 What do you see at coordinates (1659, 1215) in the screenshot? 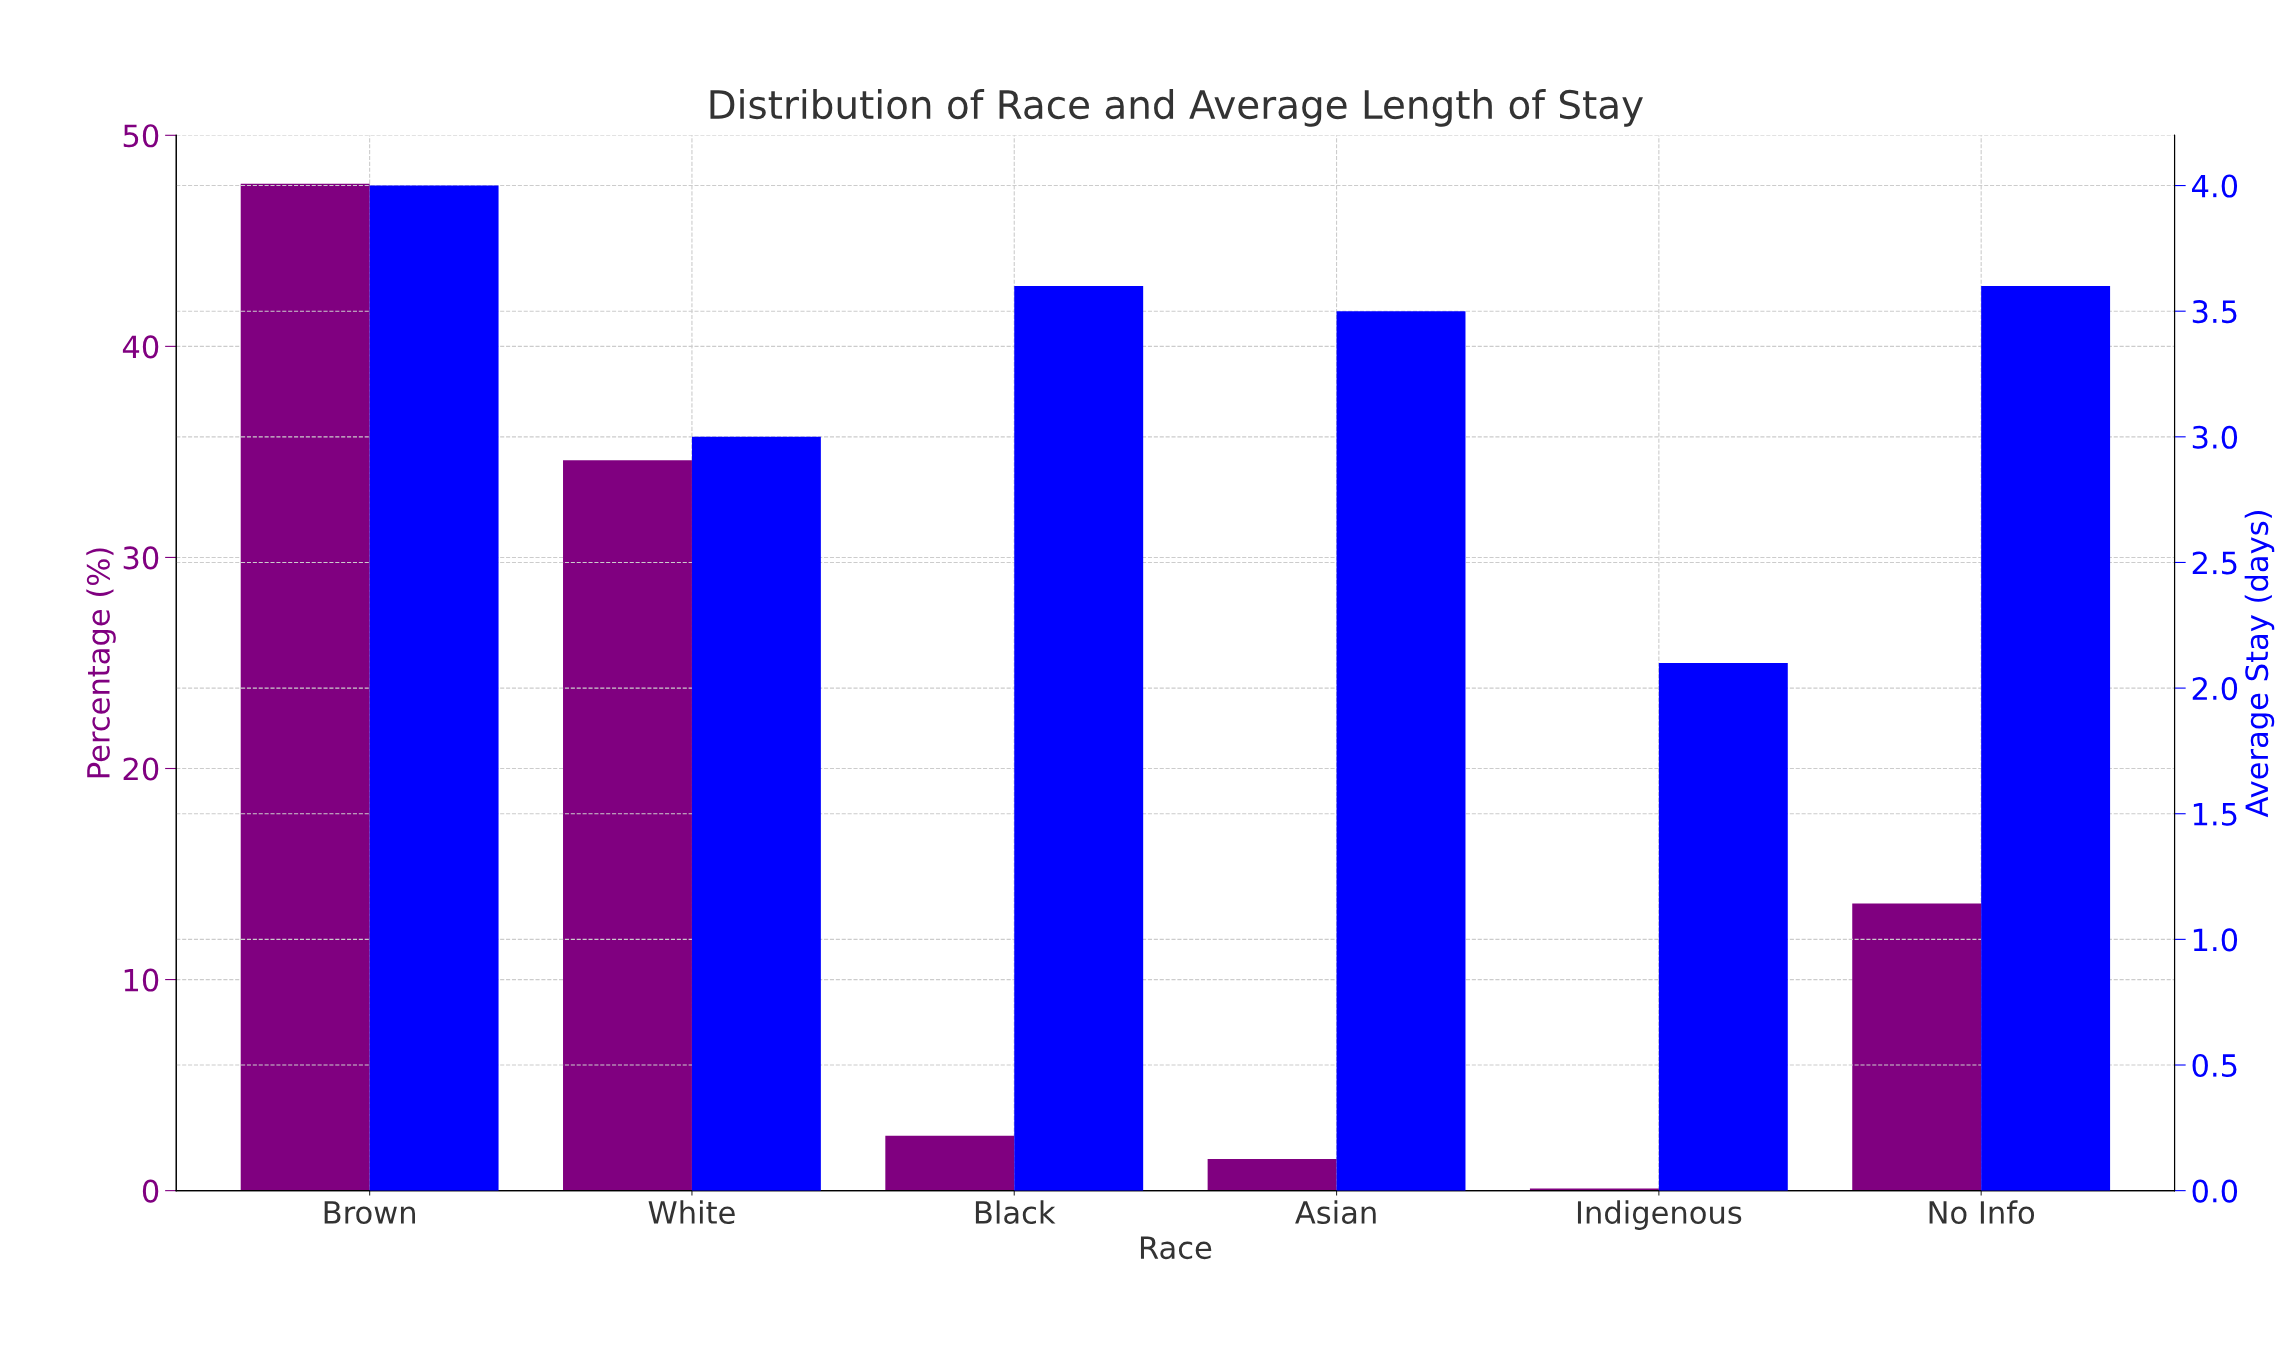
I see `x-tick-label: Indigenous` at bounding box center [1659, 1215].